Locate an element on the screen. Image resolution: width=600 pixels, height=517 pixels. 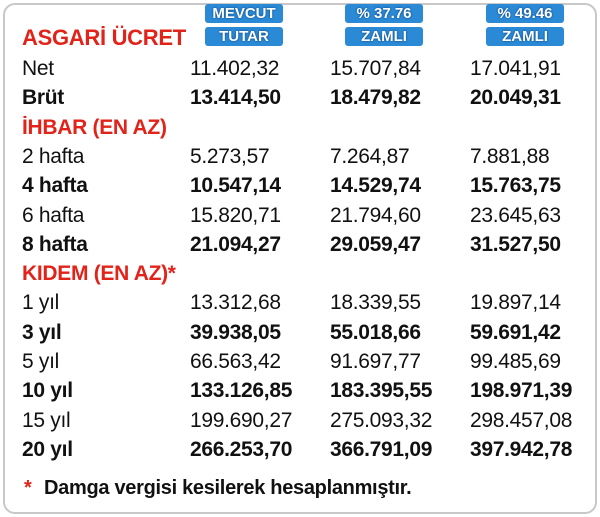
cell-value: 59.691,42 is located at coordinates (515, 332).